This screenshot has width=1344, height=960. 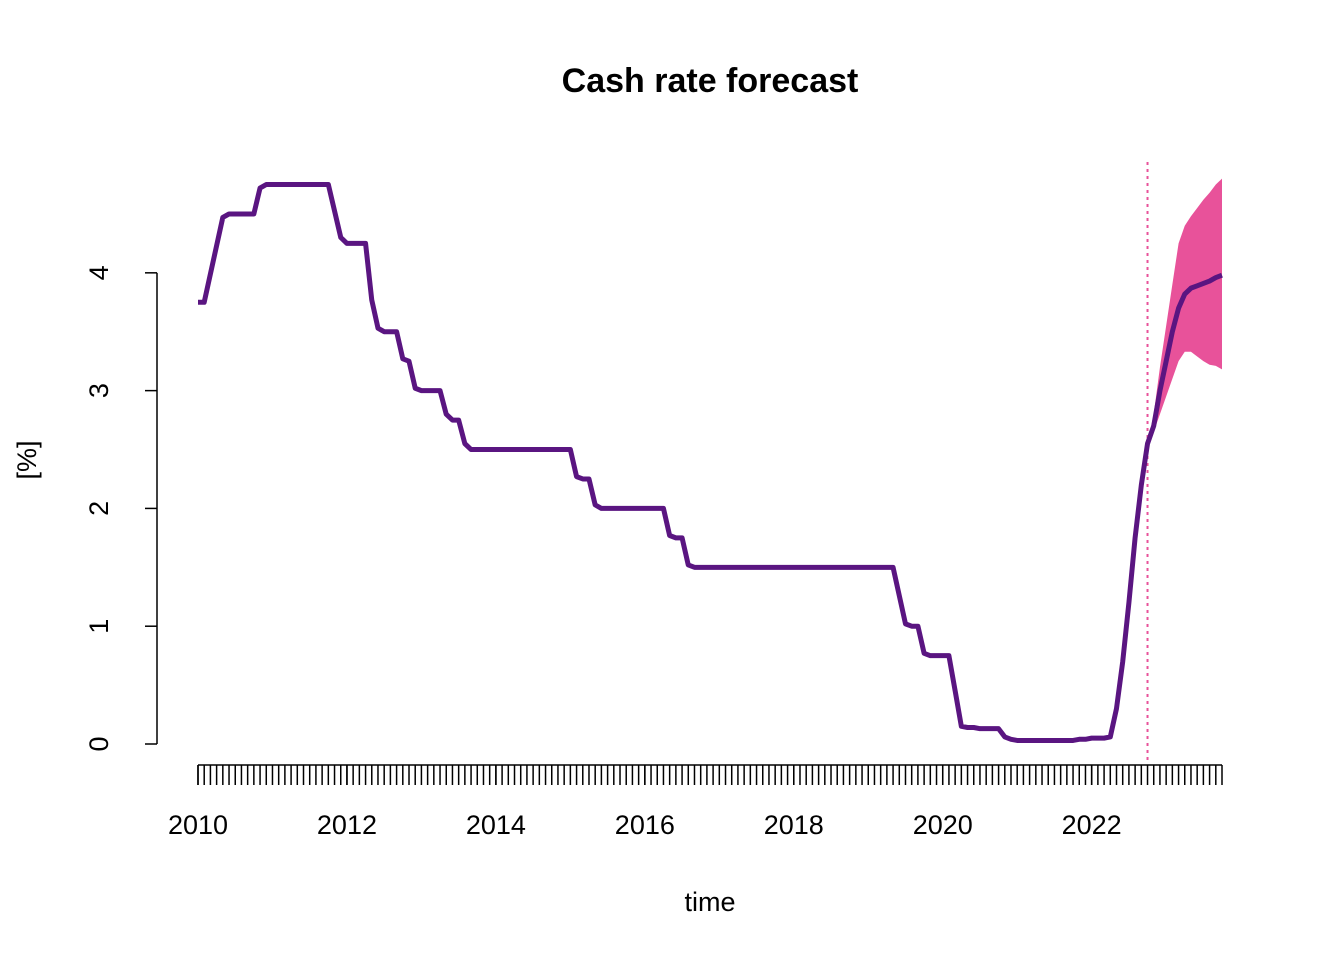 What do you see at coordinates (347, 825) in the screenshot?
I see `x-tick-label: 2012` at bounding box center [347, 825].